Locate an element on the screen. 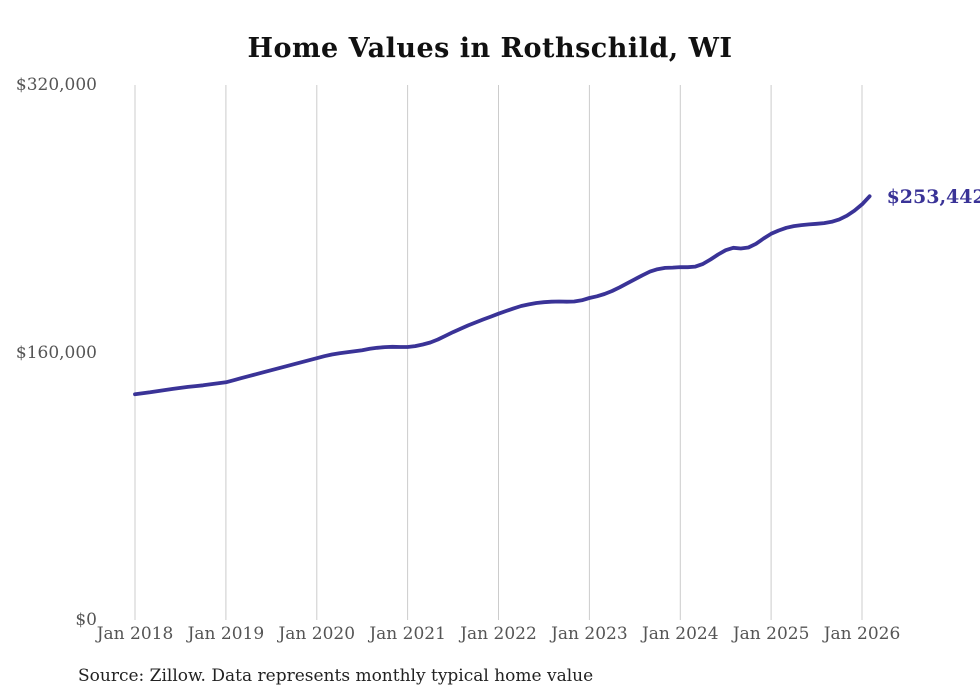  x-tick-label: Jan 2026 is located at coordinates (862, 634).